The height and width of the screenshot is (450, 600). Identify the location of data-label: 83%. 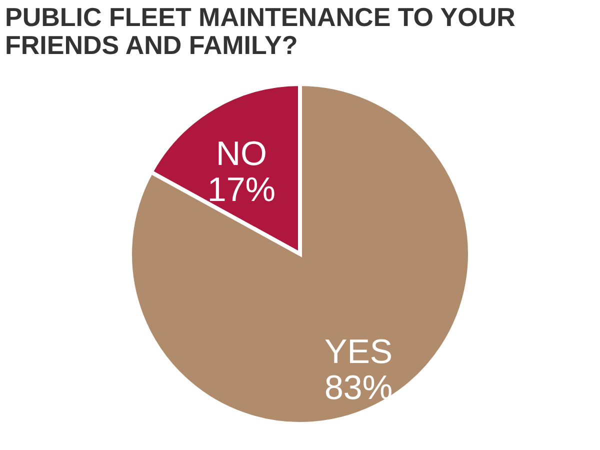
(358, 387).